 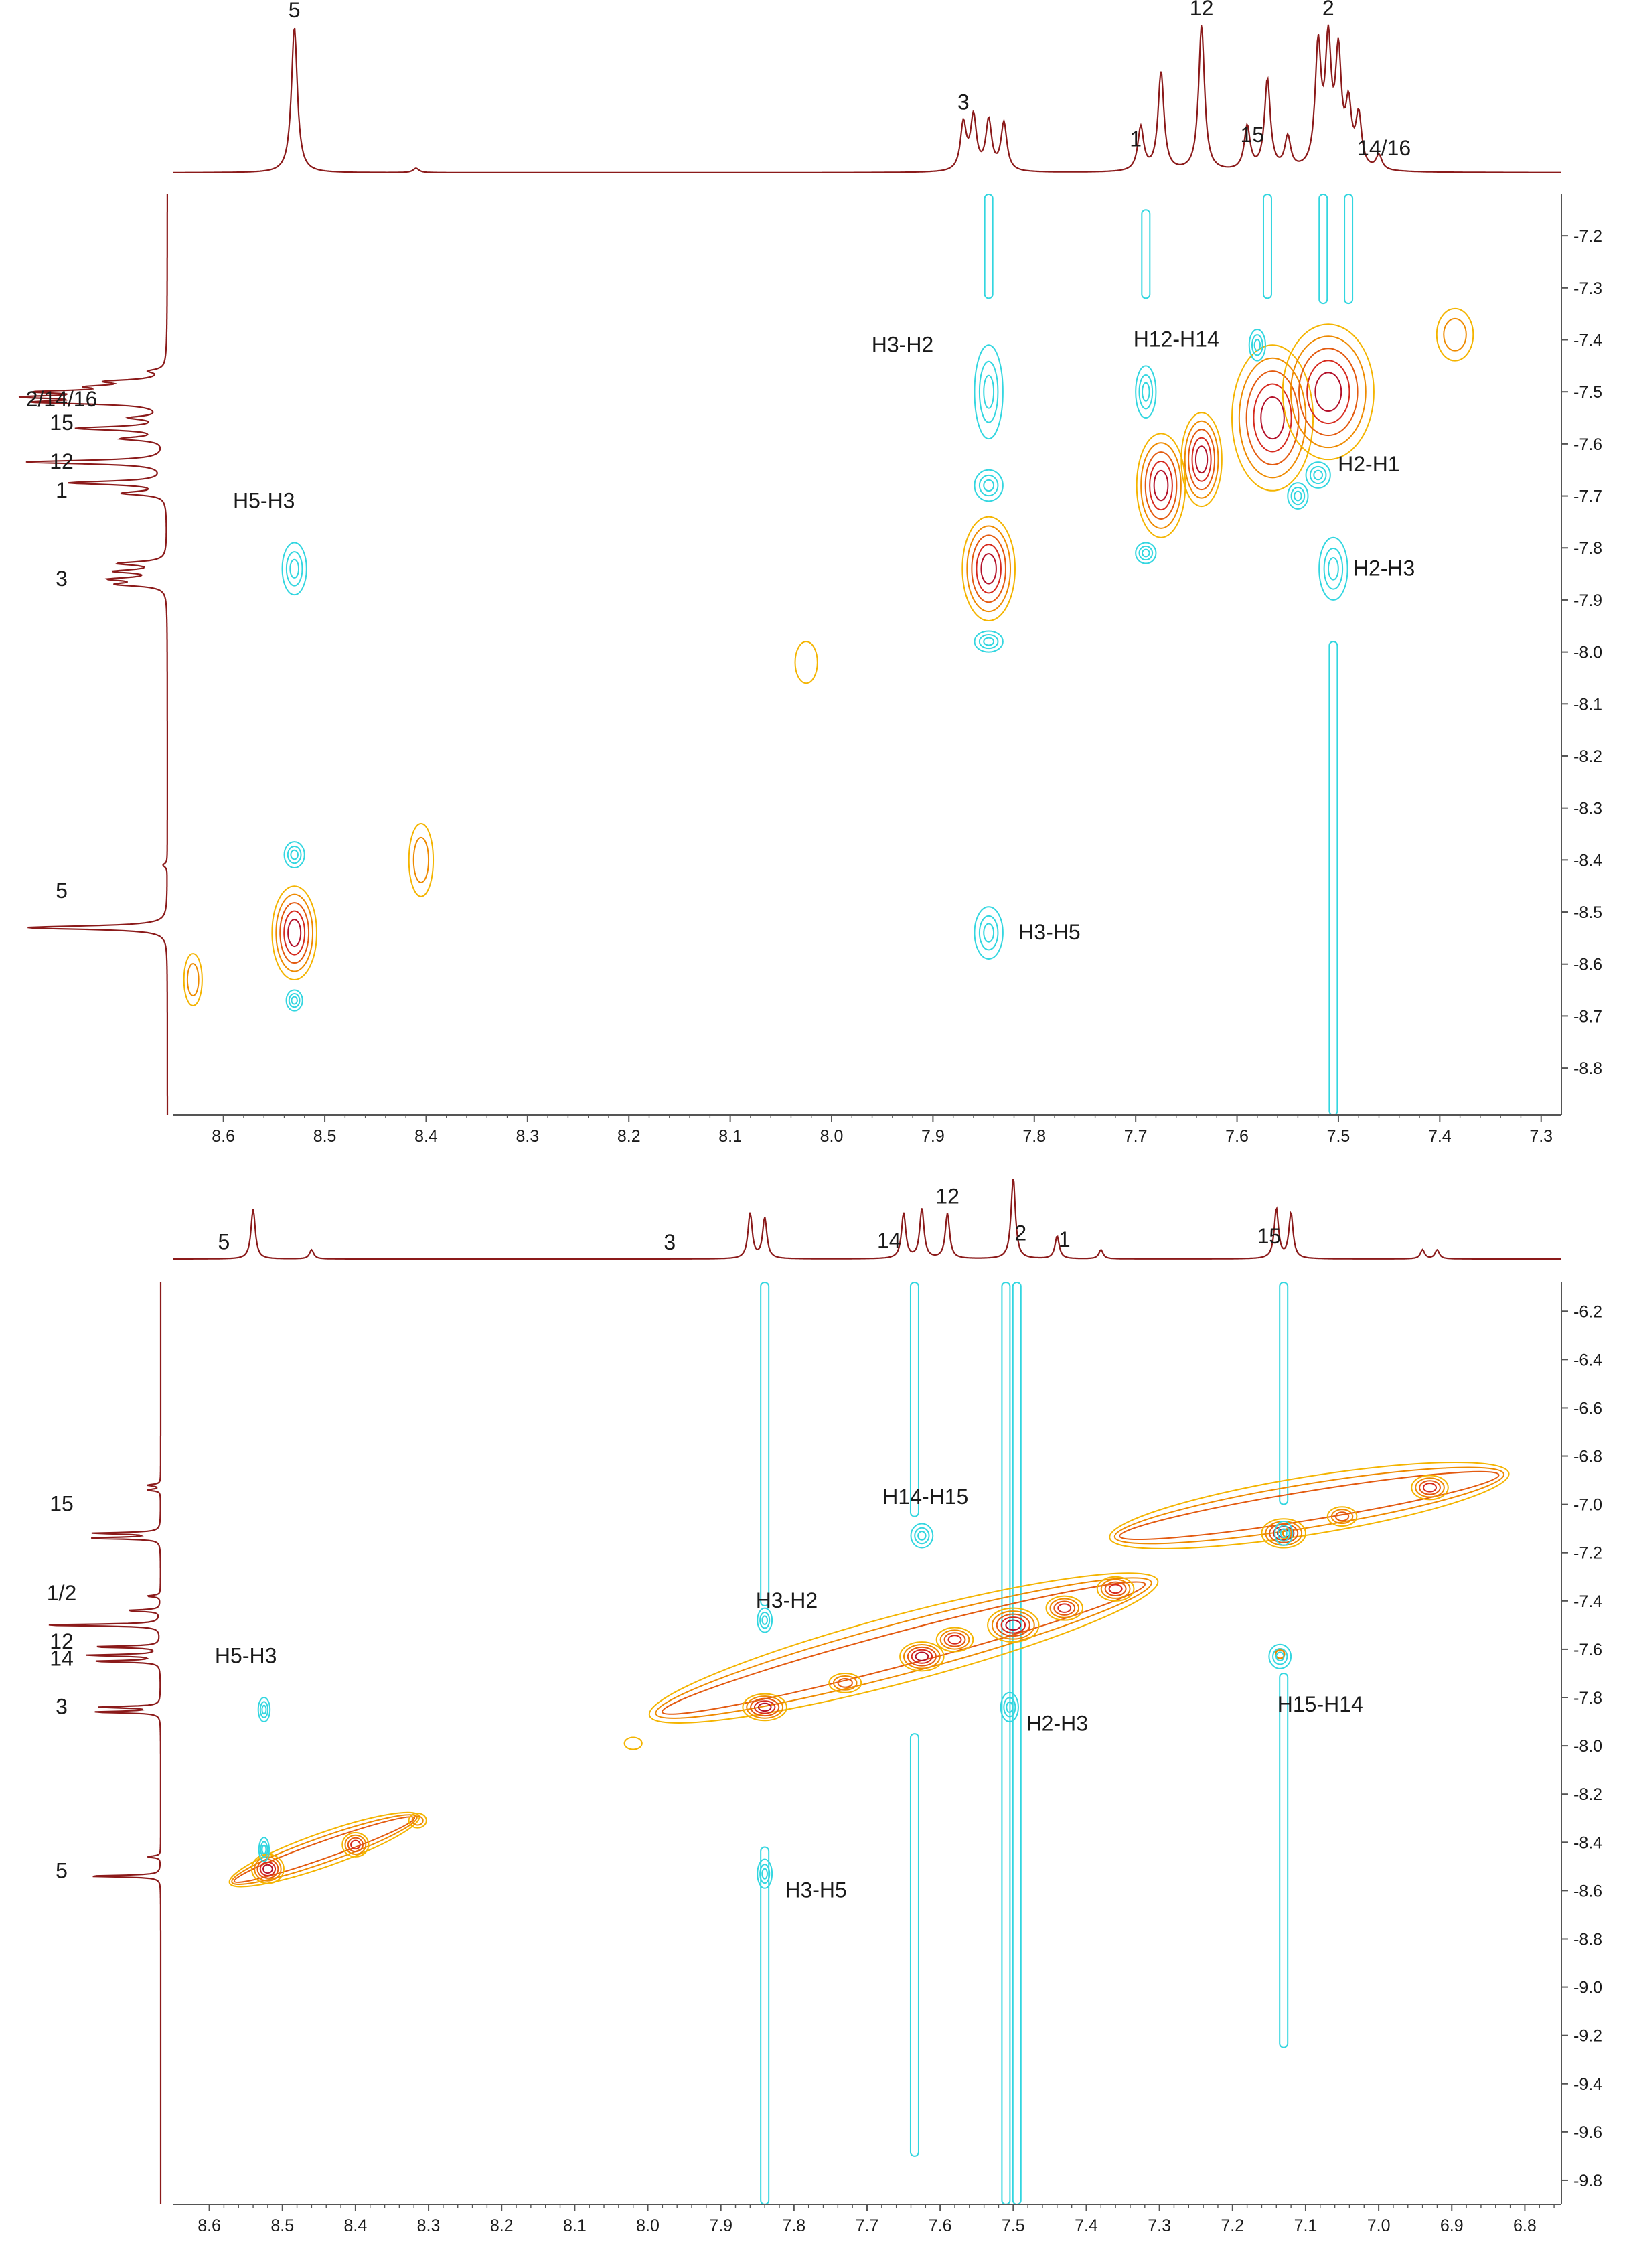 What do you see at coordinates (670, 1242) in the screenshot?
I see `top-peak-label: 3` at bounding box center [670, 1242].